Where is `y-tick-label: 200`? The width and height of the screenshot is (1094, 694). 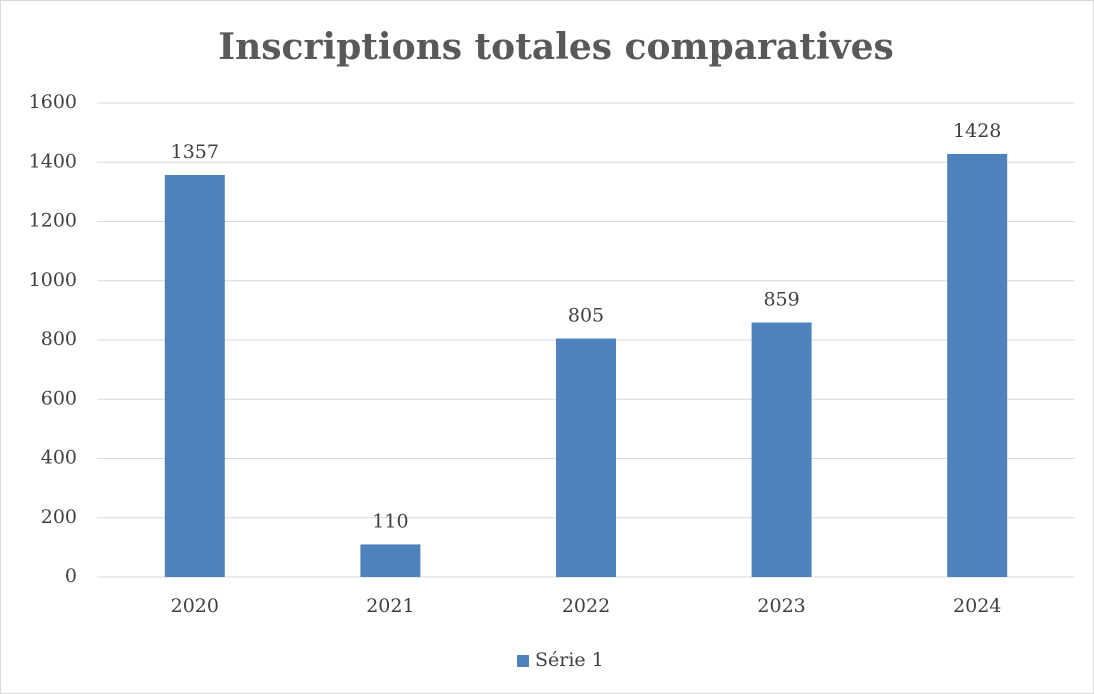
y-tick-label: 200 is located at coordinates (59, 517).